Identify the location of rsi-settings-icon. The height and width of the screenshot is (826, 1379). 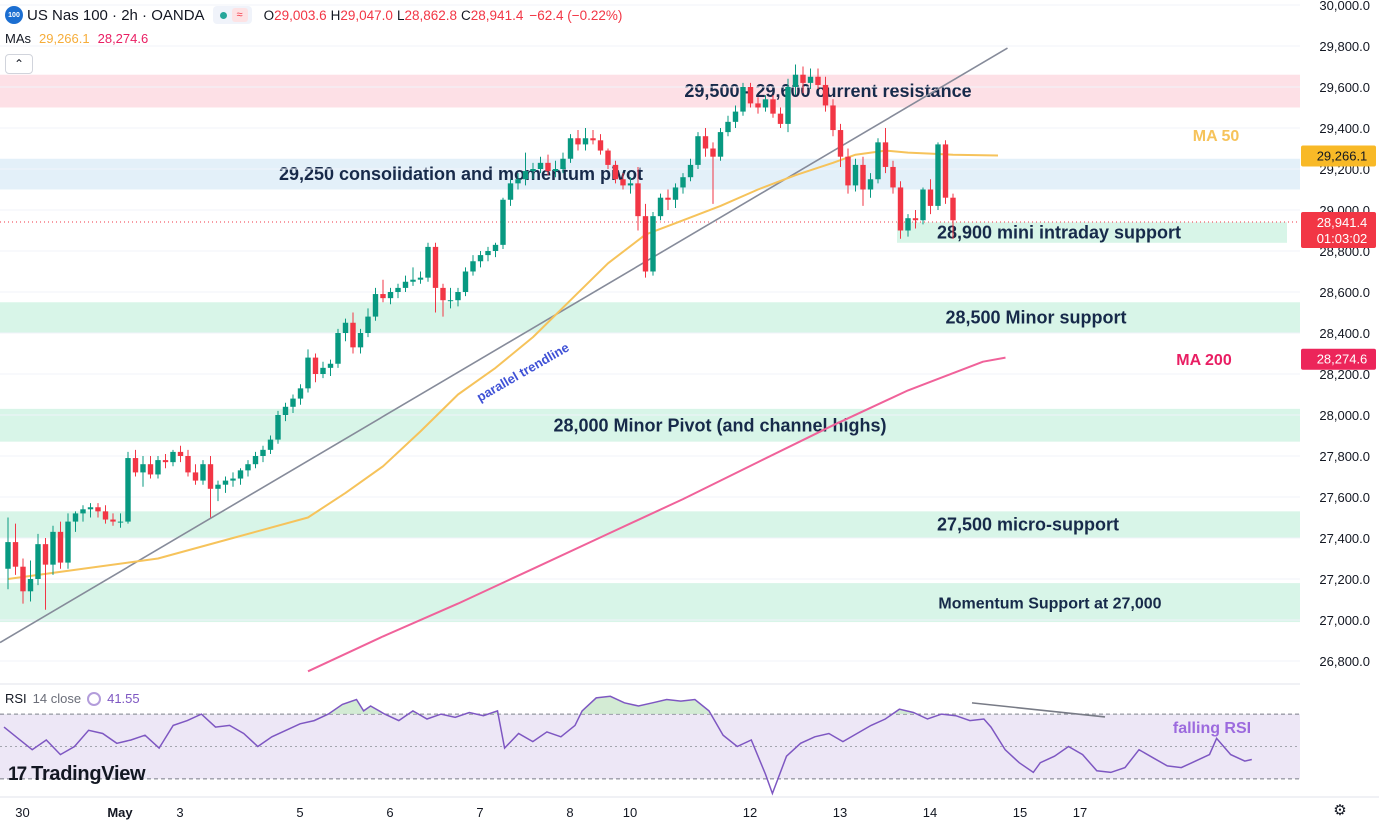
(94, 698).